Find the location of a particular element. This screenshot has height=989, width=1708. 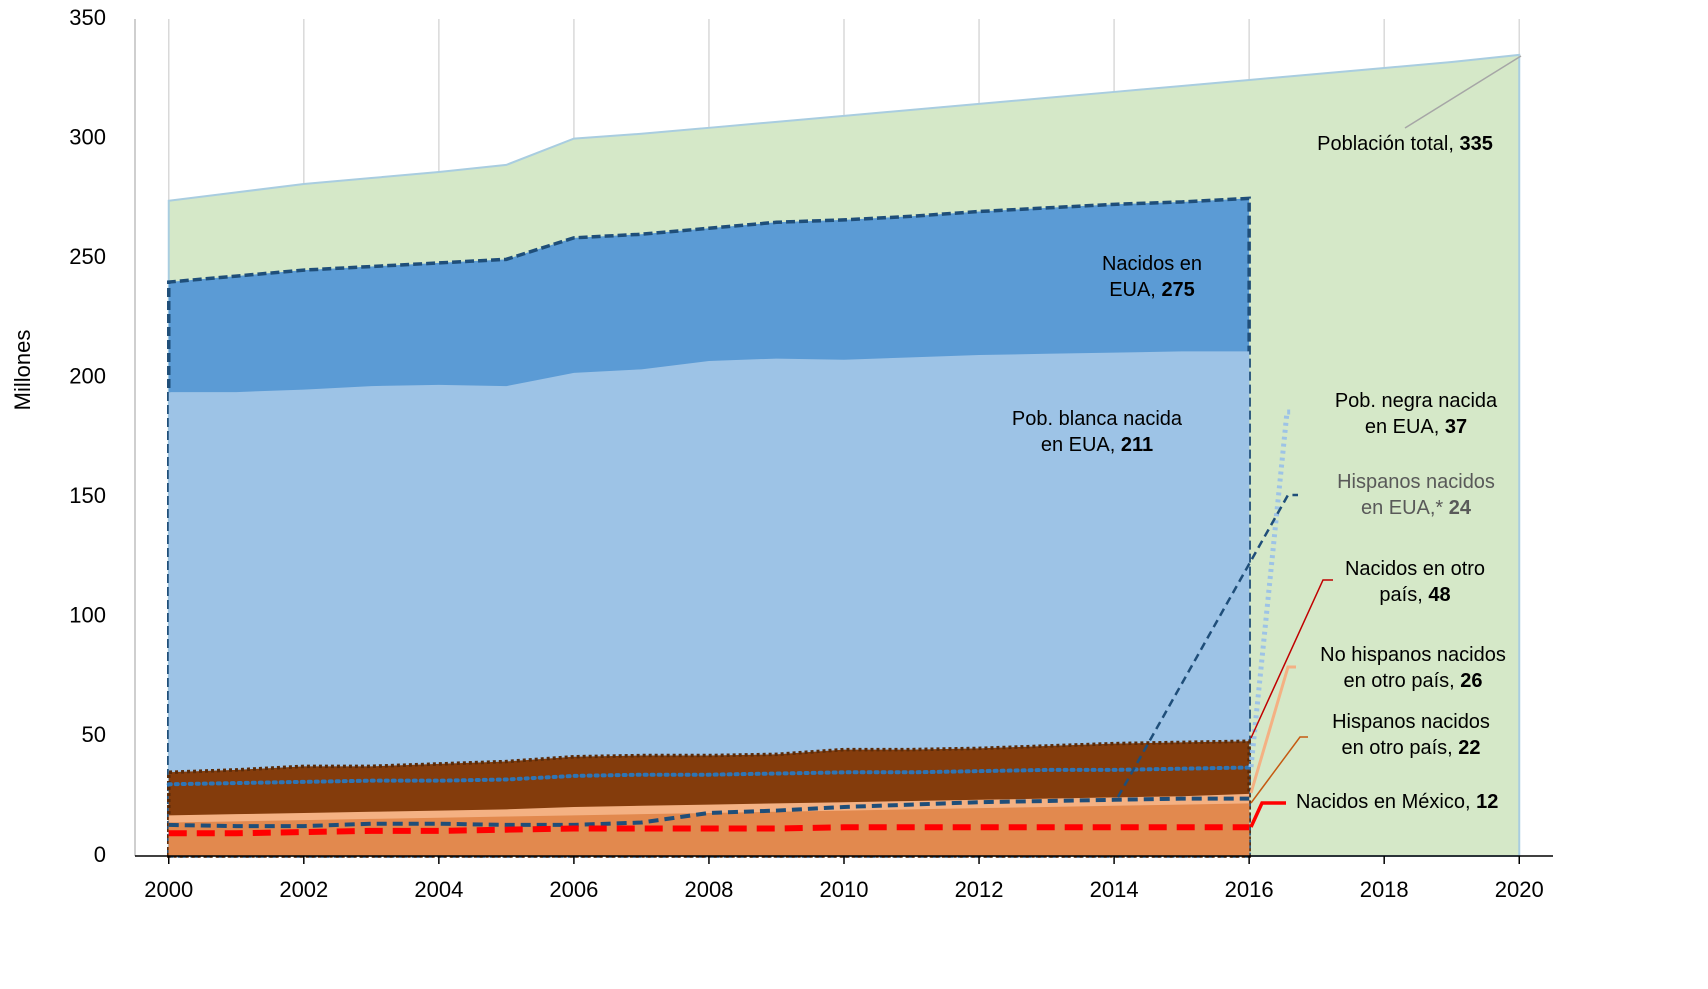

annotation: No hispanos nacidos en otro país, 26 is located at coordinates (1413, 668).